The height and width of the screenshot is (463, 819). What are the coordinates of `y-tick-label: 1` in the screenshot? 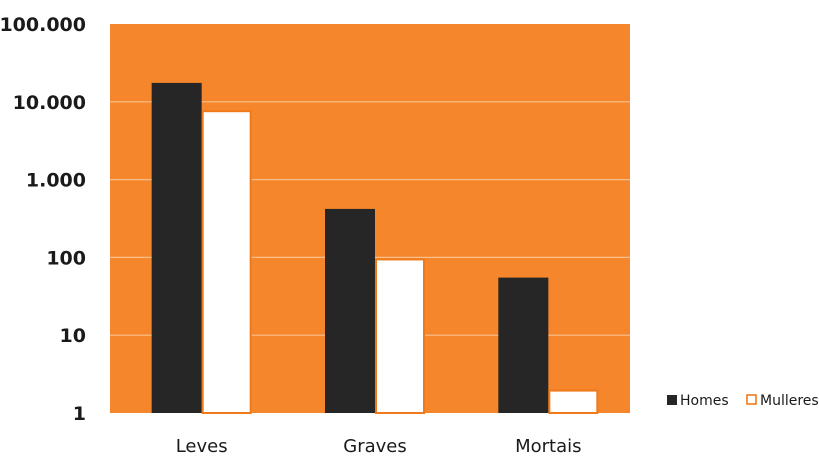 It's located at (79, 414).